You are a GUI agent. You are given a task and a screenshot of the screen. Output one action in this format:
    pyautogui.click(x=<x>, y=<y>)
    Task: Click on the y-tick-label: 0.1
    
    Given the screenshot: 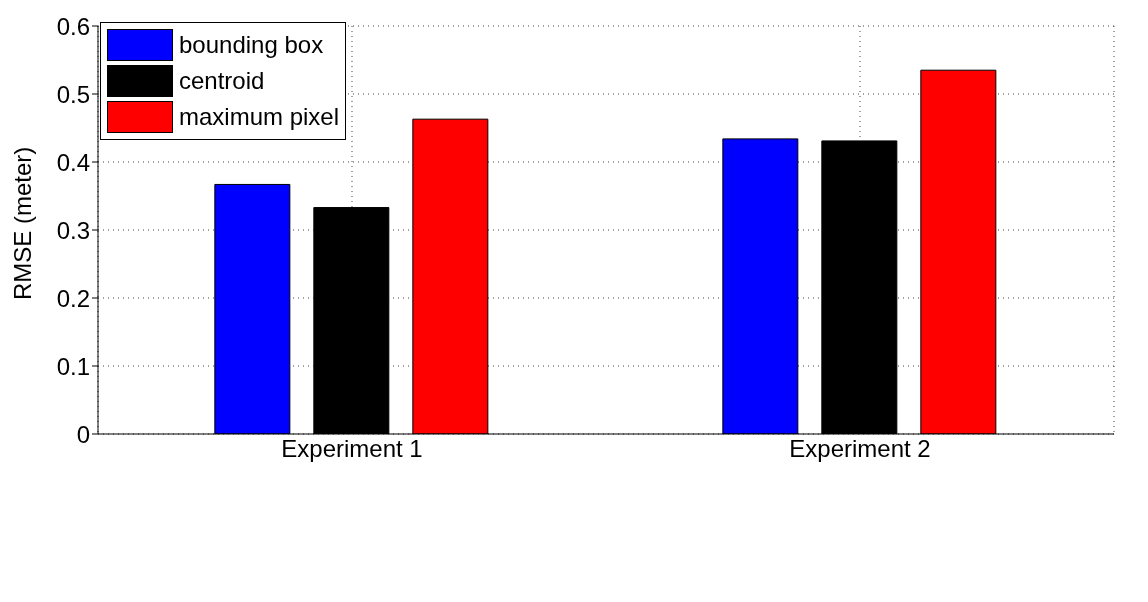 What is the action you would take?
    pyautogui.click(x=73, y=366)
    